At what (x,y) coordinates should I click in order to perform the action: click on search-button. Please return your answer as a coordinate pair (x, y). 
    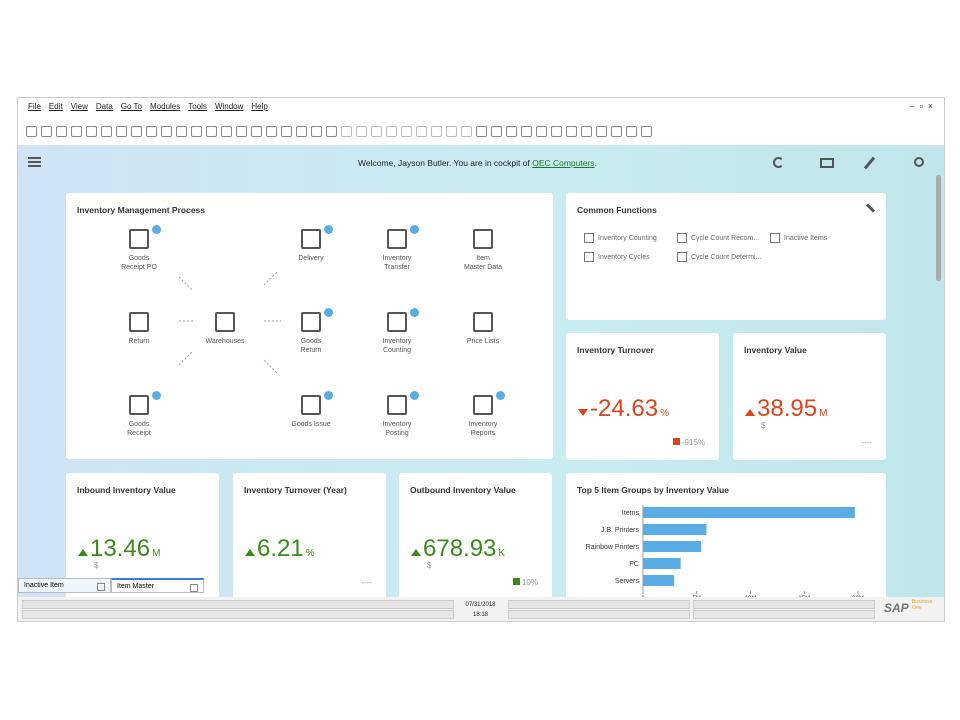
    Looking at the image, I should click on (919, 162).